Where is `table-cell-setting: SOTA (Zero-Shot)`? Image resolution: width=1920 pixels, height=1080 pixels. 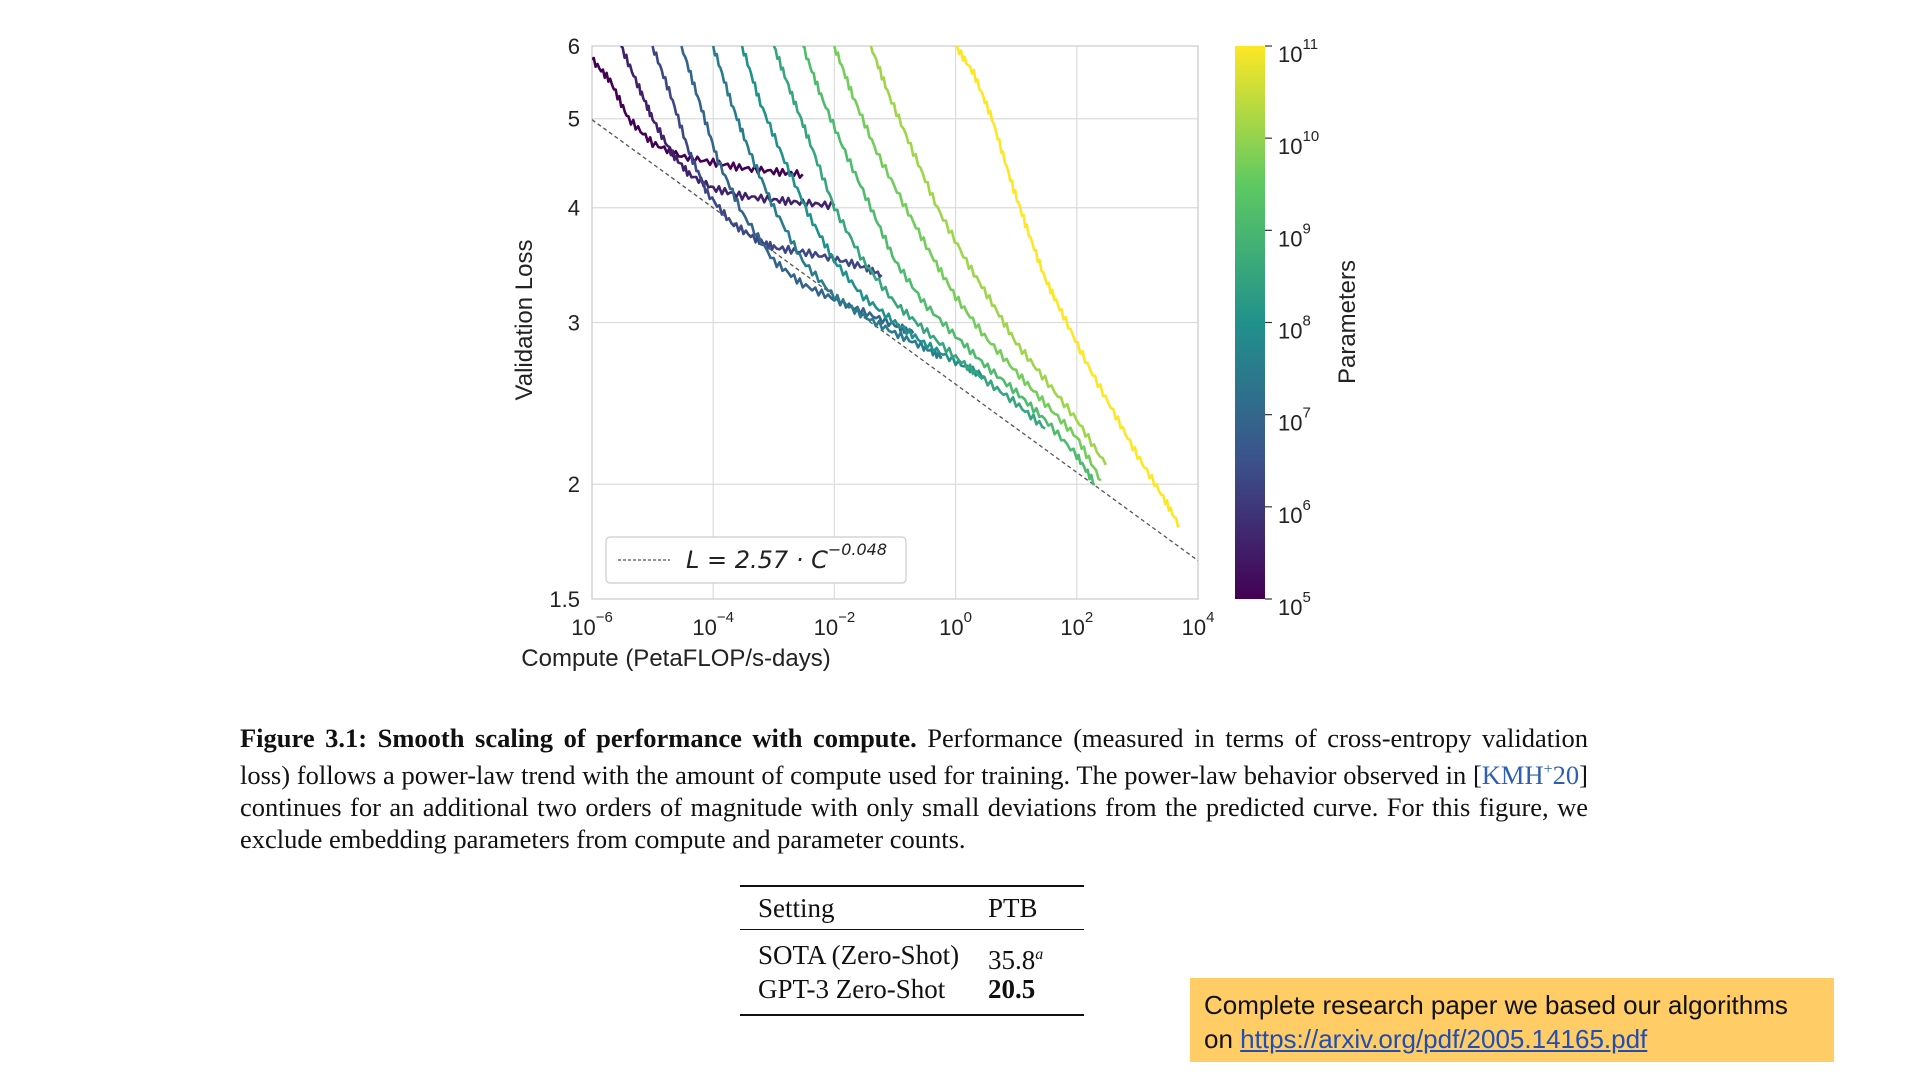 table-cell-setting: SOTA (Zero-Shot) is located at coordinates (859, 955).